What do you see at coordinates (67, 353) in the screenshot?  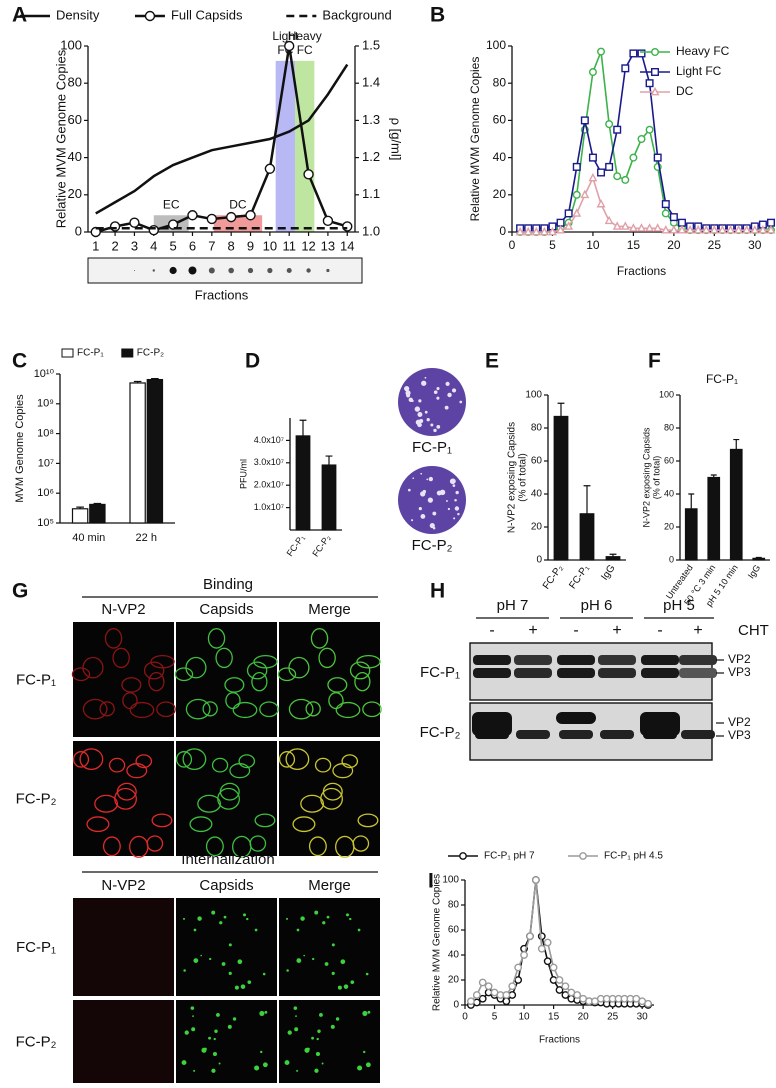 I see `legend-swatch` at bounding box center [67, 353].